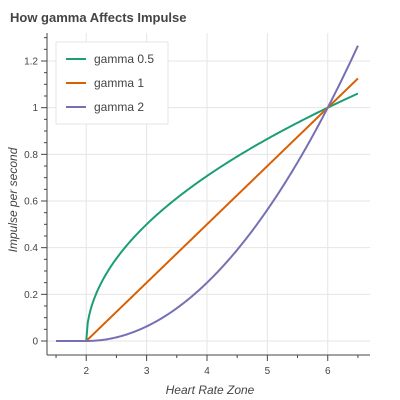  I want to click on y-axis-label: Impulse per second, so click(13, 199).